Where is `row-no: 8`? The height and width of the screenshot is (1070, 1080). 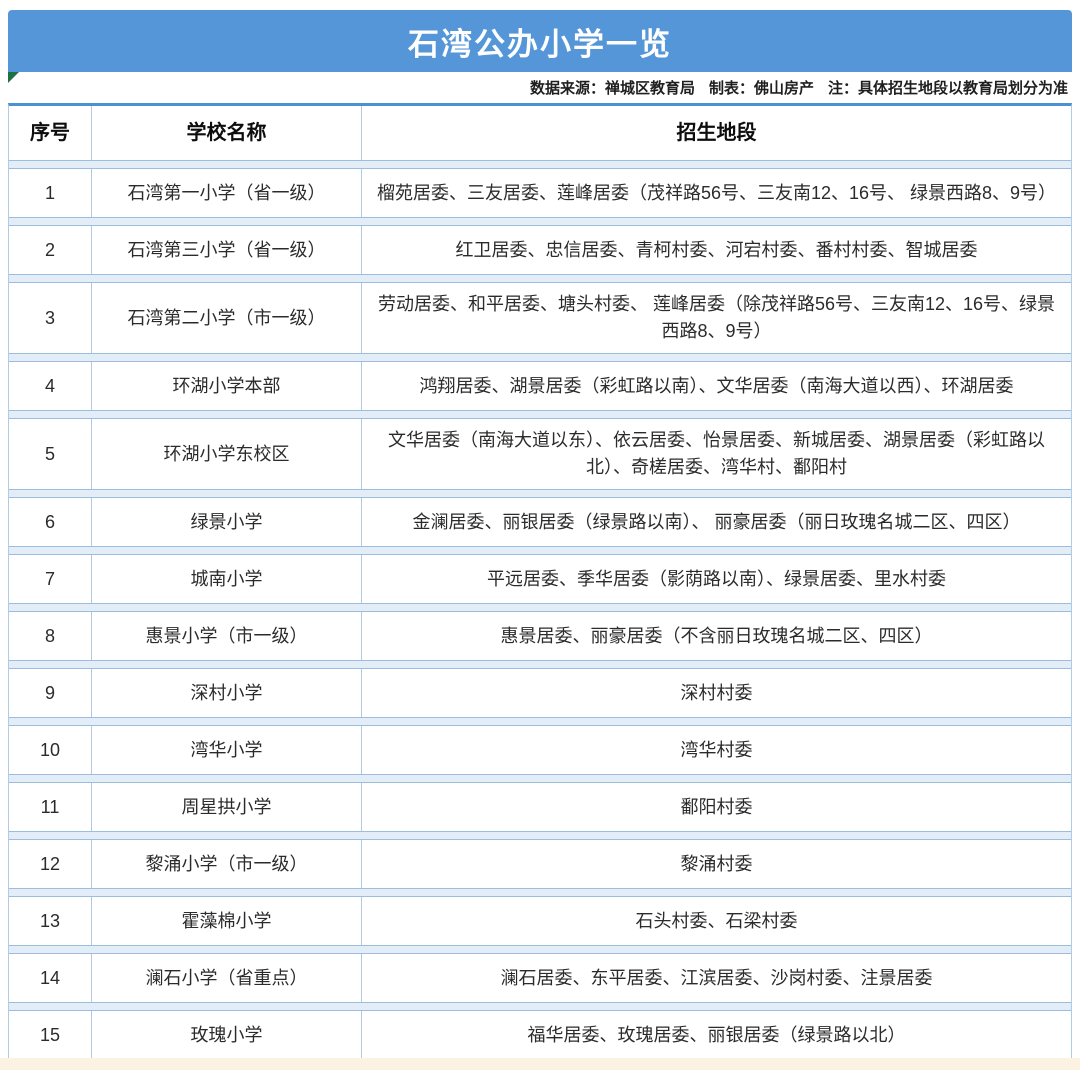
row-no: 8 is located at coordinates (49, 635).